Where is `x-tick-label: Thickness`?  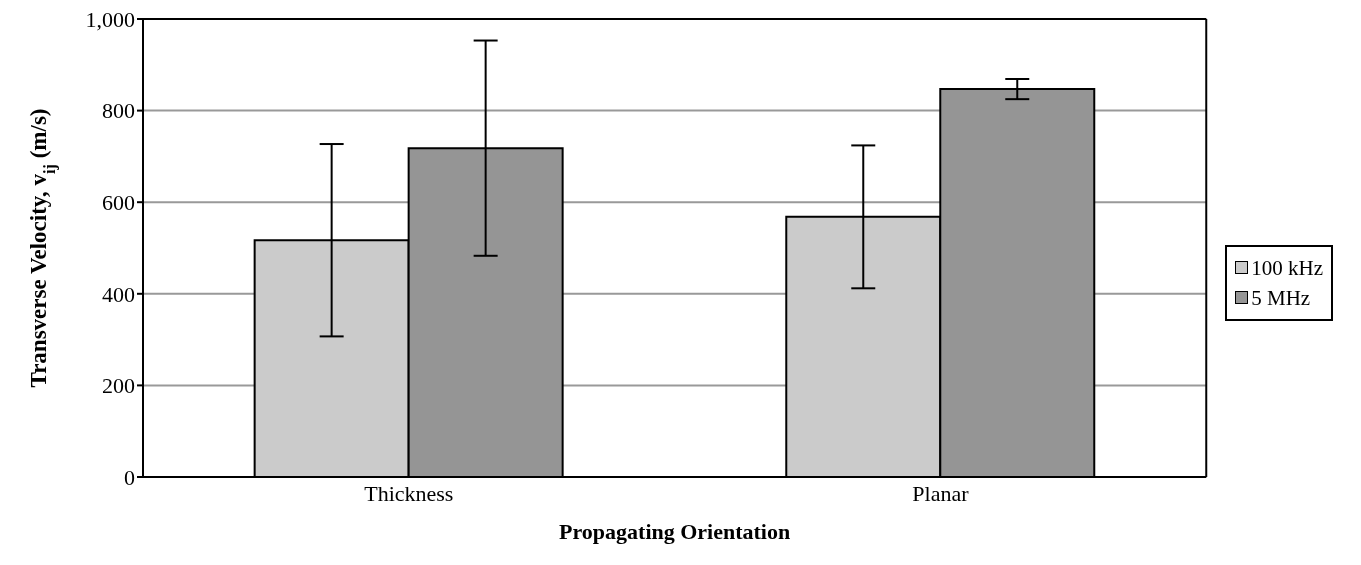 x-tick-label: Thickness is located at coordinates (409, 493).